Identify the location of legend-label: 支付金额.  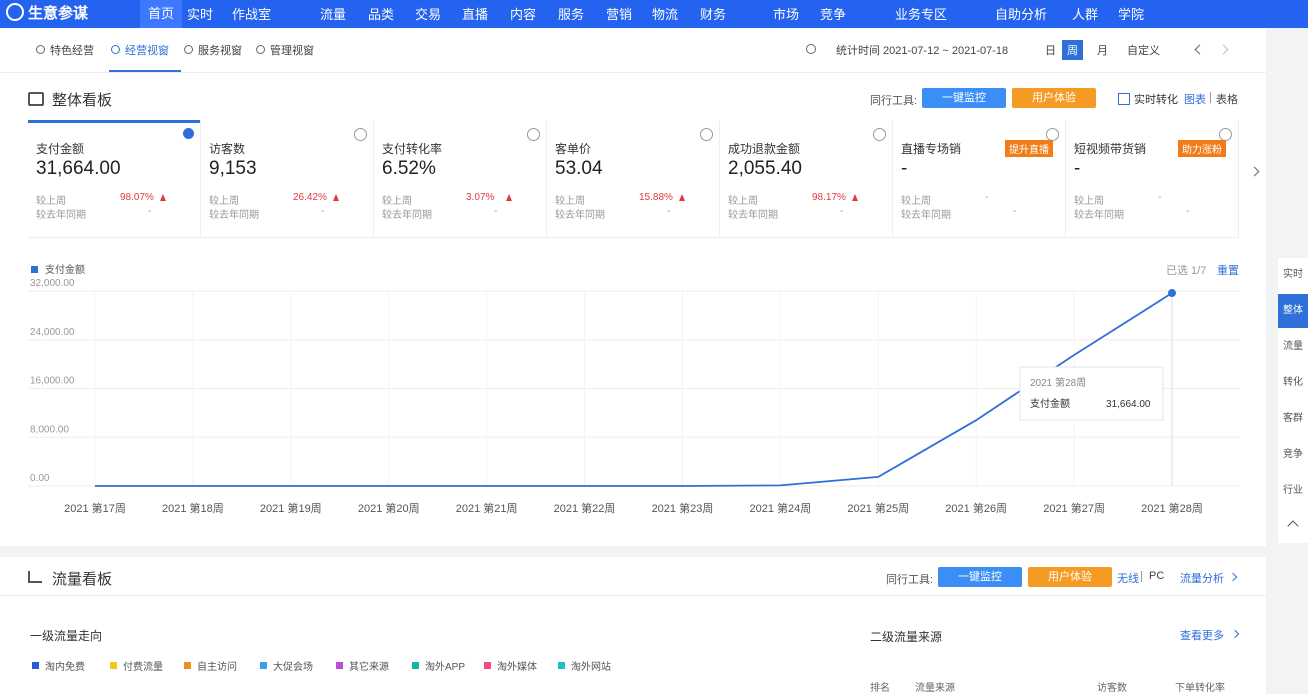
(65, 269).